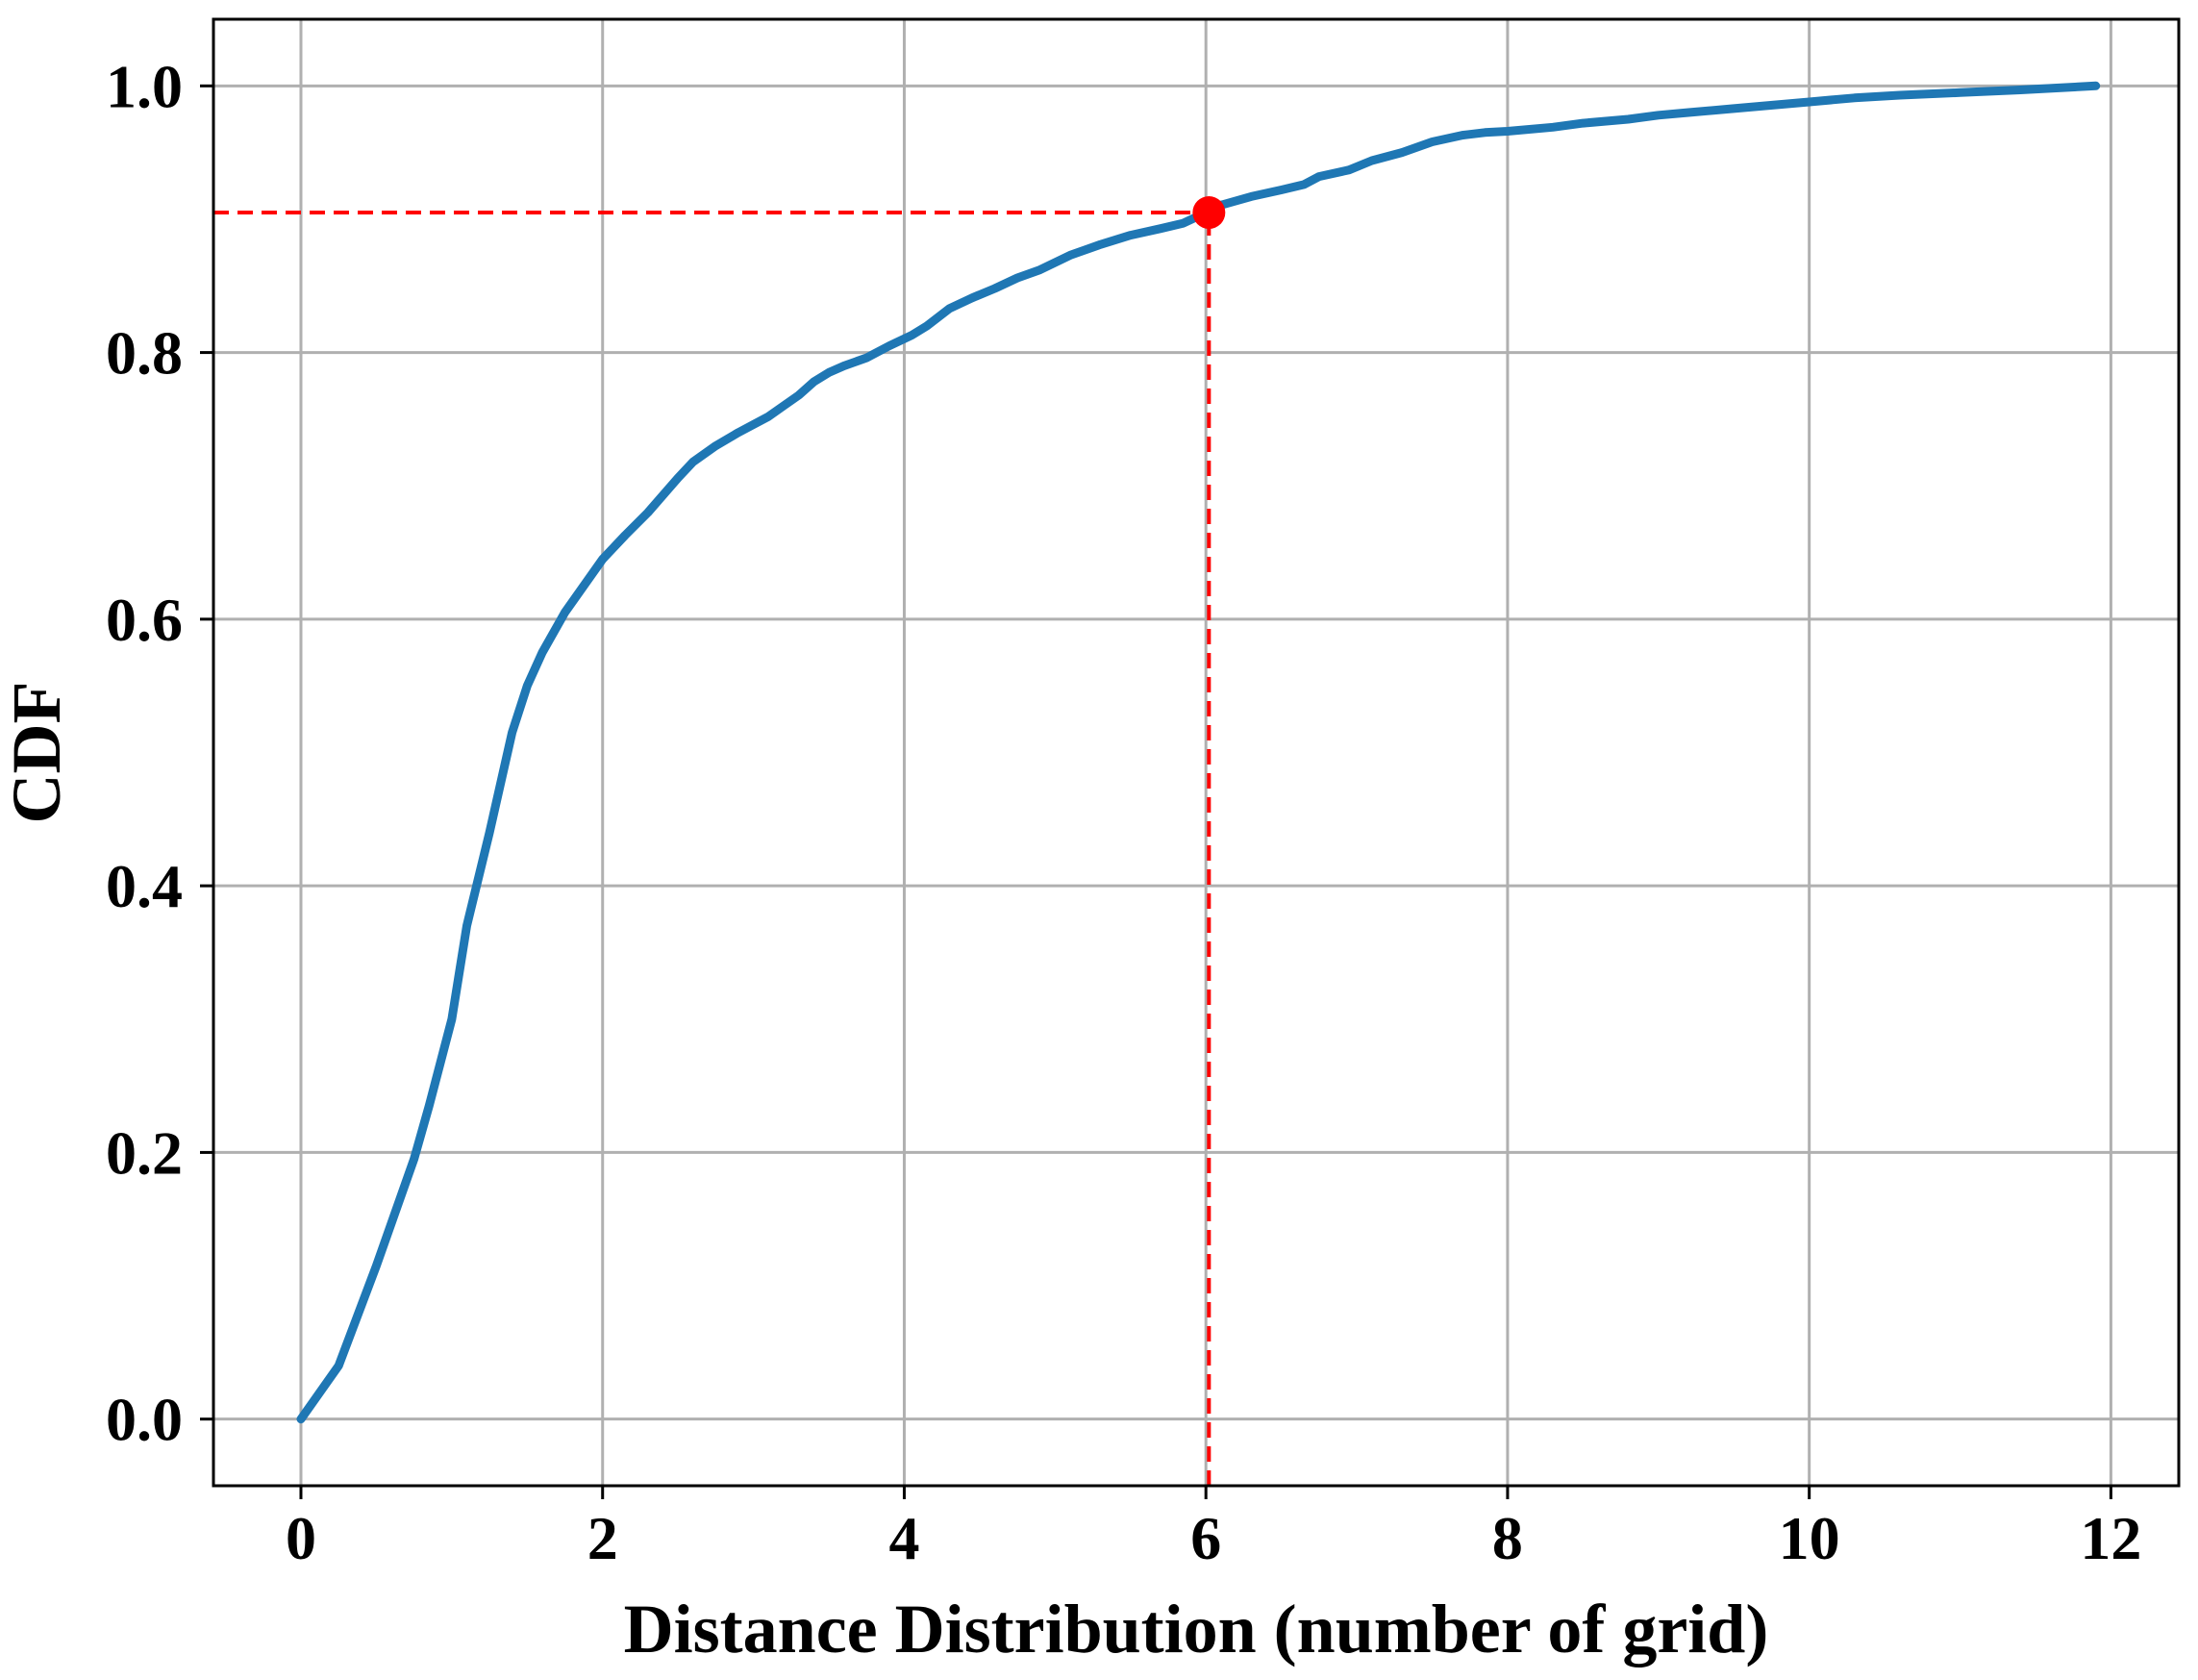 This screenshot has width=2198, height=1680. I want to click on x-tick-label: 10, so click(1809, 1538).